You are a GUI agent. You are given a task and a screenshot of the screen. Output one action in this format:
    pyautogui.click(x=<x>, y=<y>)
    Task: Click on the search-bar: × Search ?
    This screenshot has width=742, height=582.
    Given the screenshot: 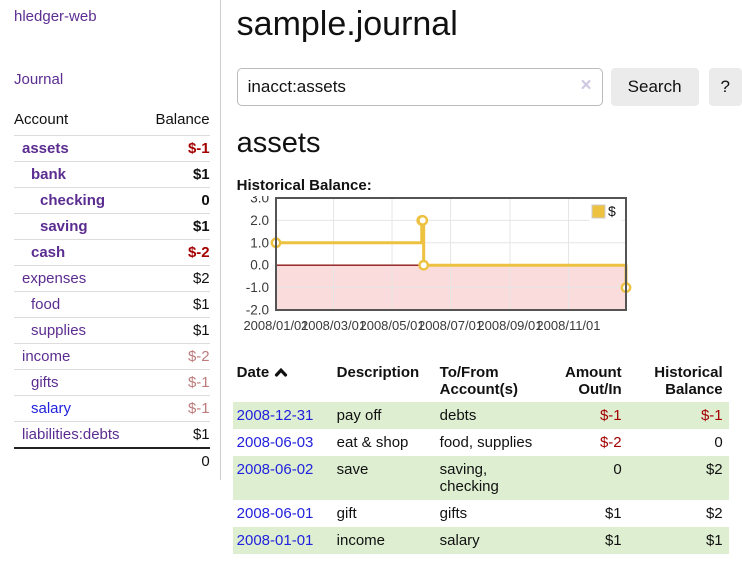 What is the action you would take?
    pyautogui.click(x=489, y=87)
    